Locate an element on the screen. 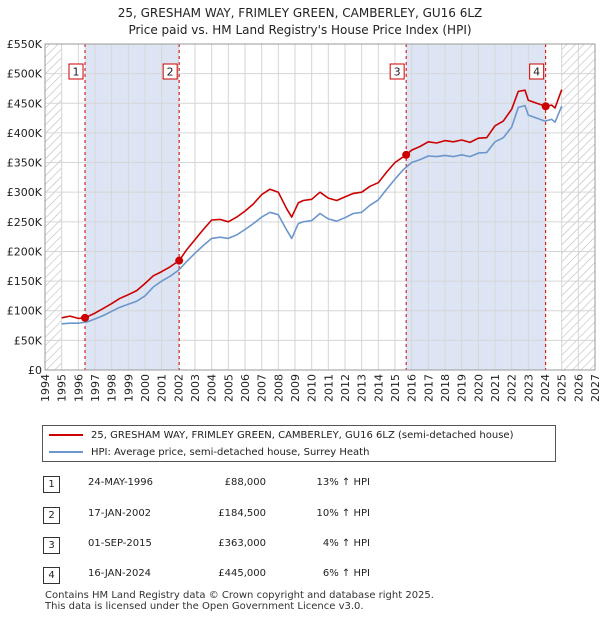  x-tick-label: 2006 is located at coordinates (245, 388).